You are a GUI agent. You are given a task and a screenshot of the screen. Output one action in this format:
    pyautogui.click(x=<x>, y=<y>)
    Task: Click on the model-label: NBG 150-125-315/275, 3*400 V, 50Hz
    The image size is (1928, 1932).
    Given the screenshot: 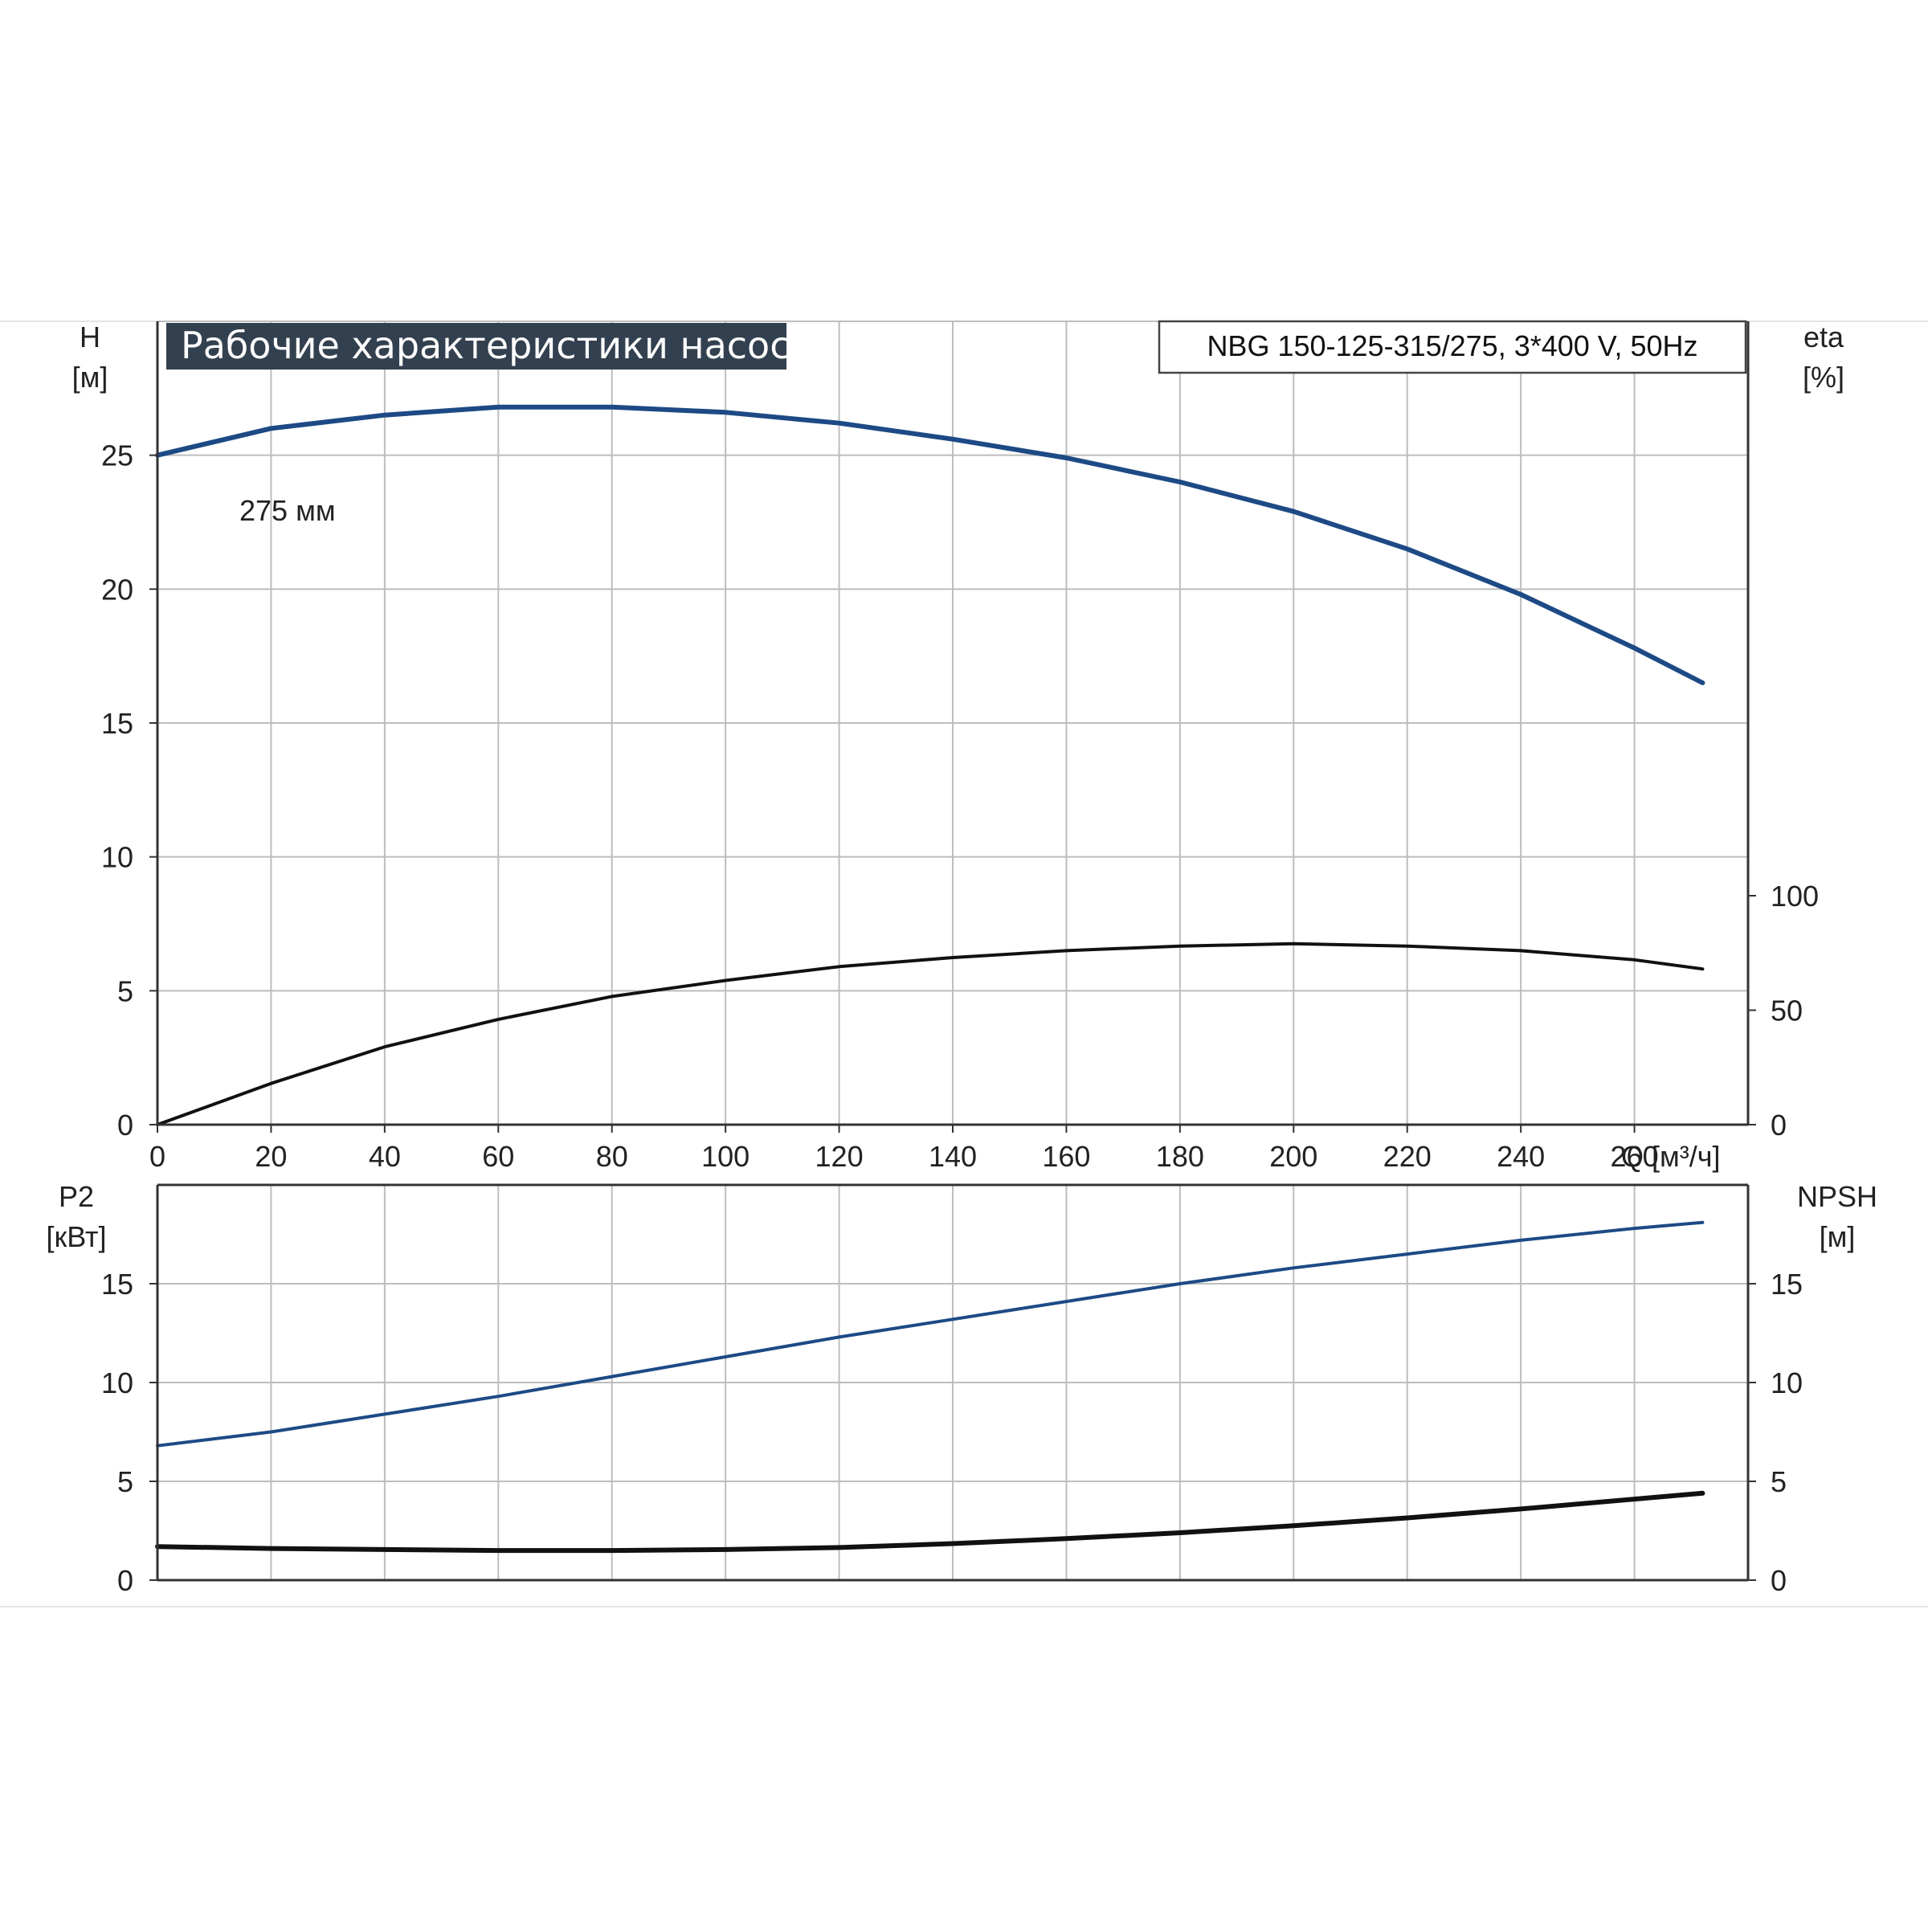 What is the action you would take?
    pyautogui.click(x=1452, y=345)
    